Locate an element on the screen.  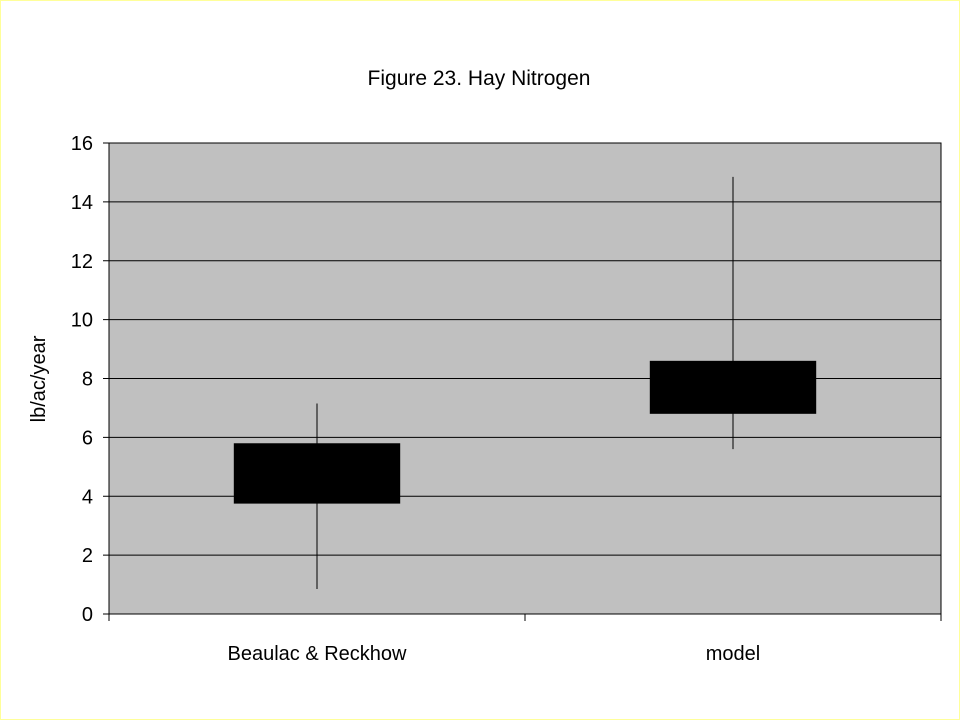
y-axis-ticks: 0 2 4 6 8 10 12 14 16 is located at coordinates (90, 379).